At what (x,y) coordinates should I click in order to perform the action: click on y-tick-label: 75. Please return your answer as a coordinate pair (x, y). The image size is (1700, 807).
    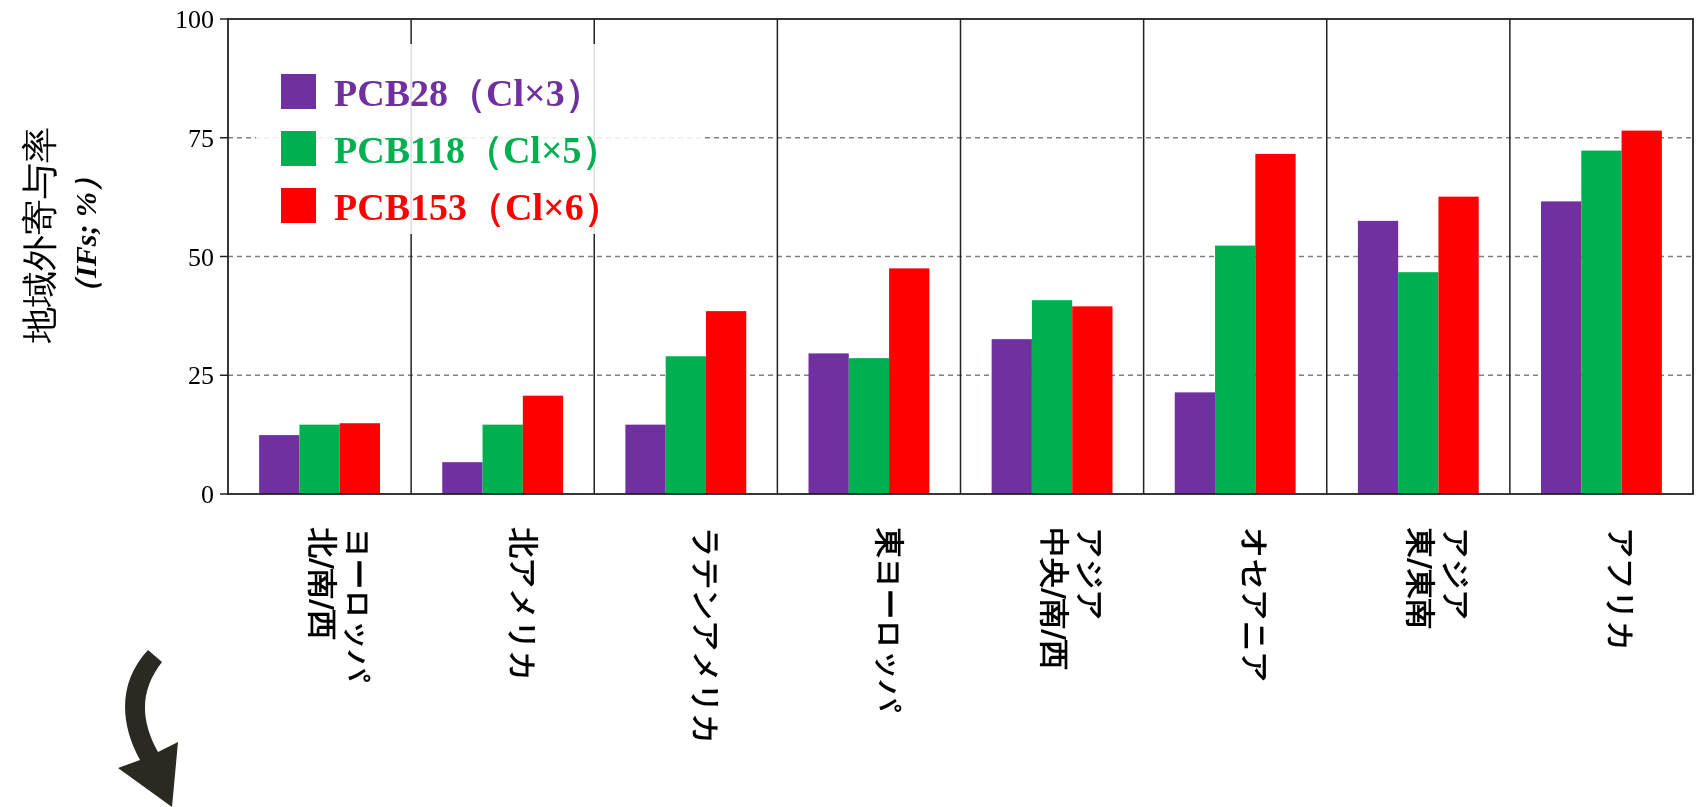
    Looking at the image, I should click on (201, 138).